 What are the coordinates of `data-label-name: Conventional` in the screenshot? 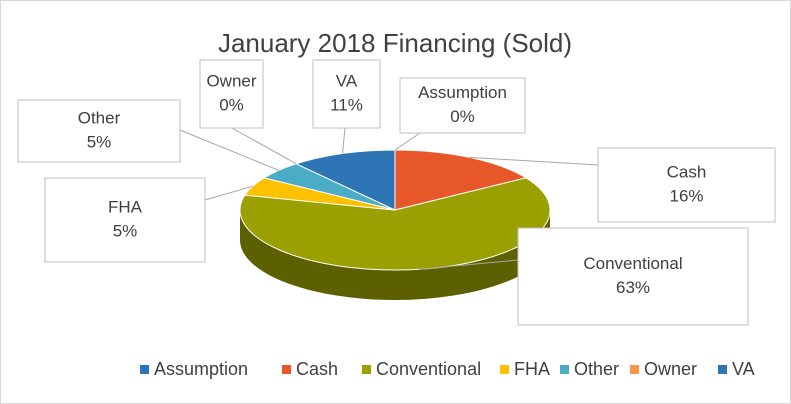 It's located at (632, 263).